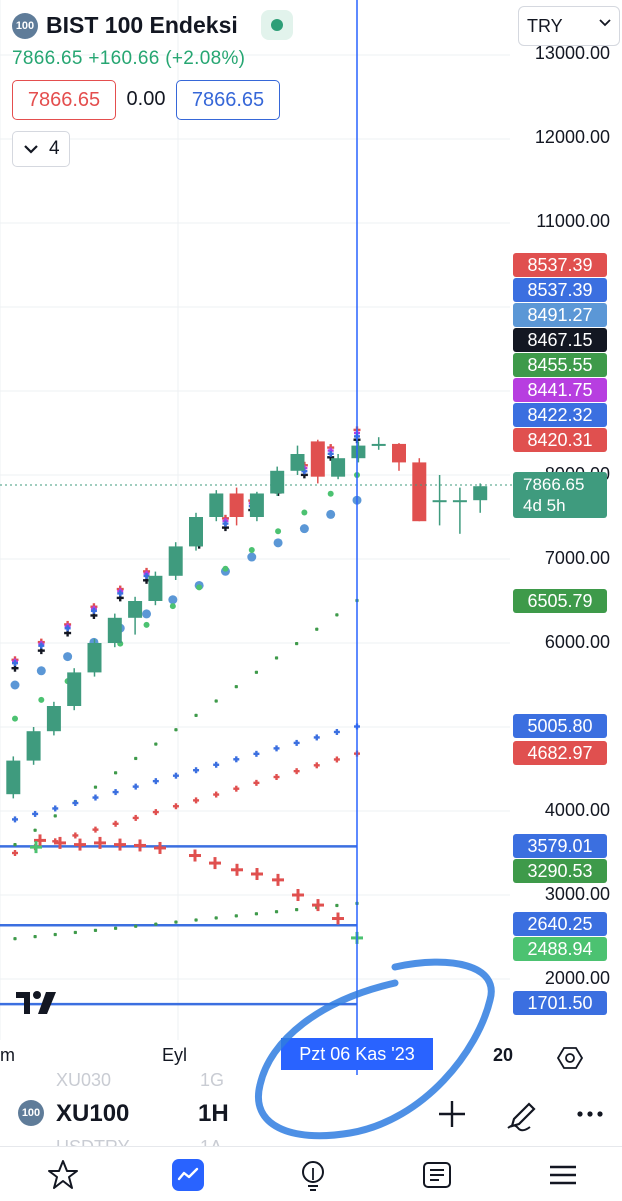 This screenshot has width=622, height=1201. Describe the element at coordinates (577, 810) in the screenshot. I see `price-axis-label: 4000.00` at that location.